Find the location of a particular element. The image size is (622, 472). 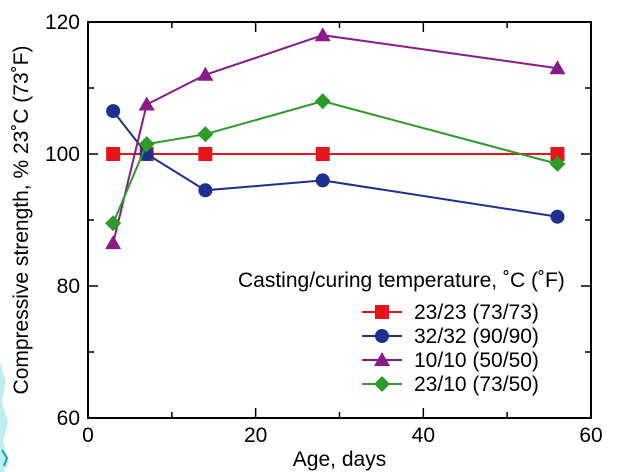

legend-marker-circle is located at coordinates (382, 336).